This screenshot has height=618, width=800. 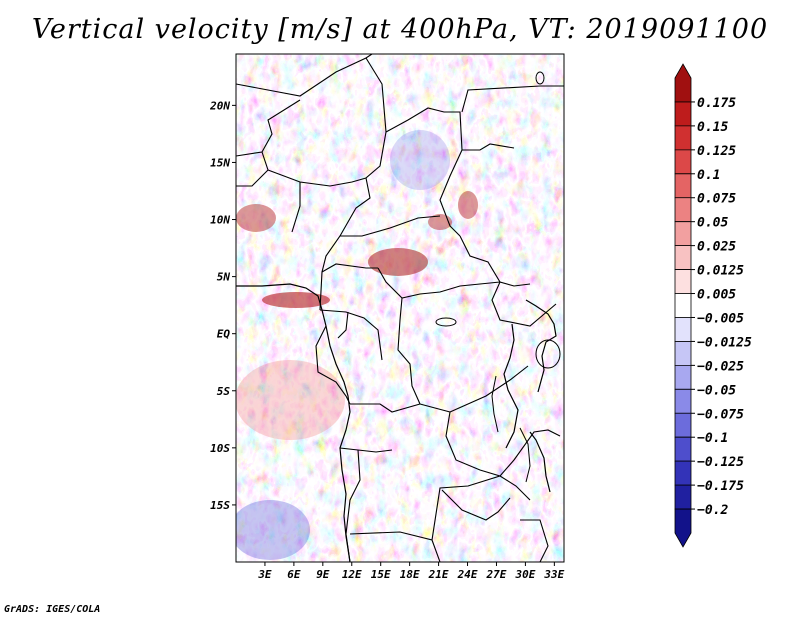 I want to click on lon-tick-label: 3E, so click(x=264, y=574).